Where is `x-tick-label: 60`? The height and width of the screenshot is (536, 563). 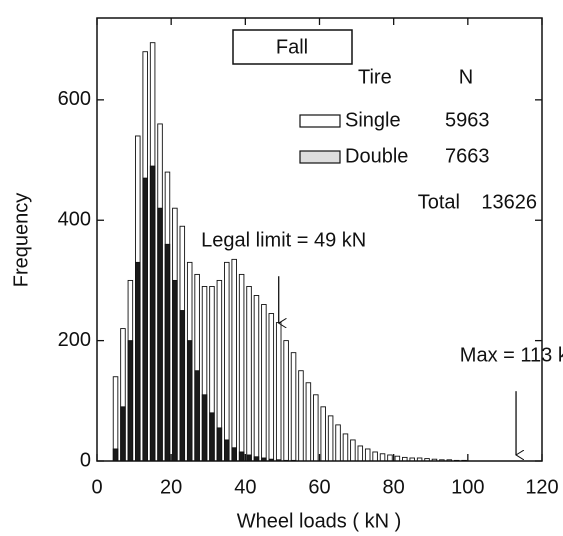
x-tick-label: 60 is located at coordinates (319, 487).